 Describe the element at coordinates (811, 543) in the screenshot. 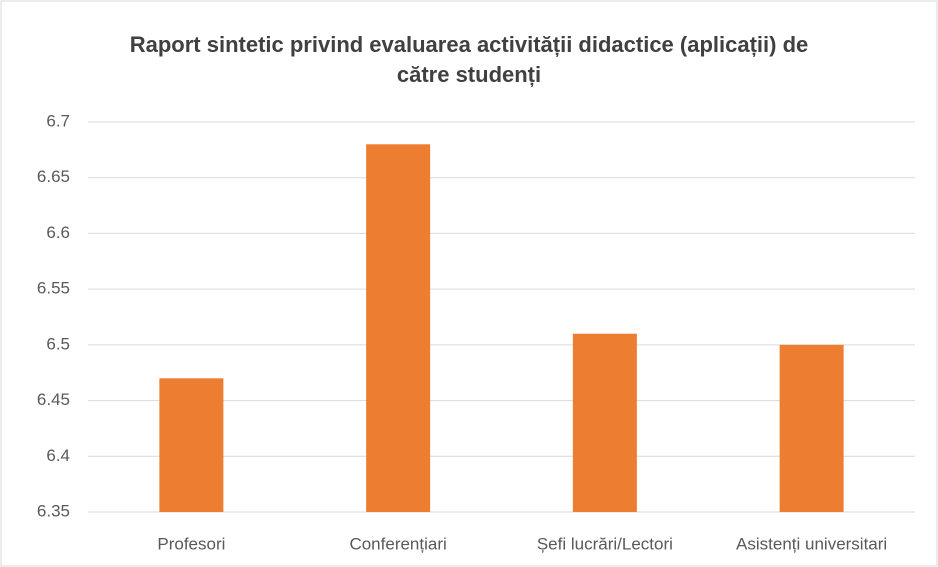

I see `x-tick-label: Asistenți universitari` at that location.